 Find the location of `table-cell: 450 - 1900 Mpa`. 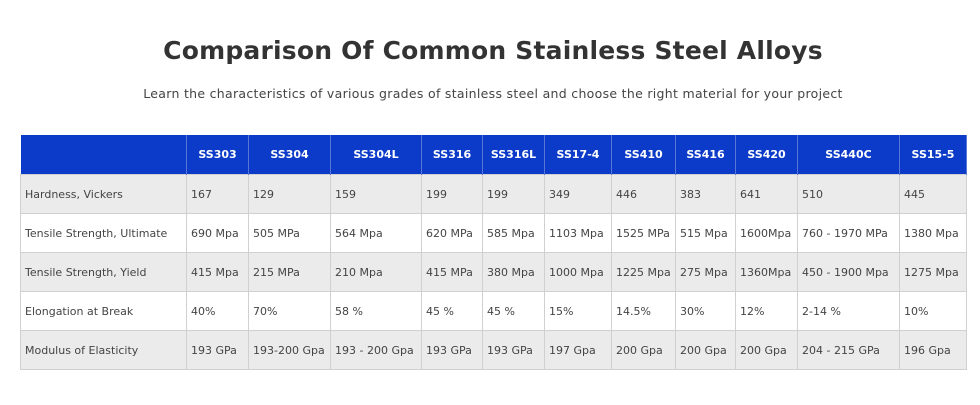

table-cell: 450 - 1900 Mpa is located at coordinates (848, 272).